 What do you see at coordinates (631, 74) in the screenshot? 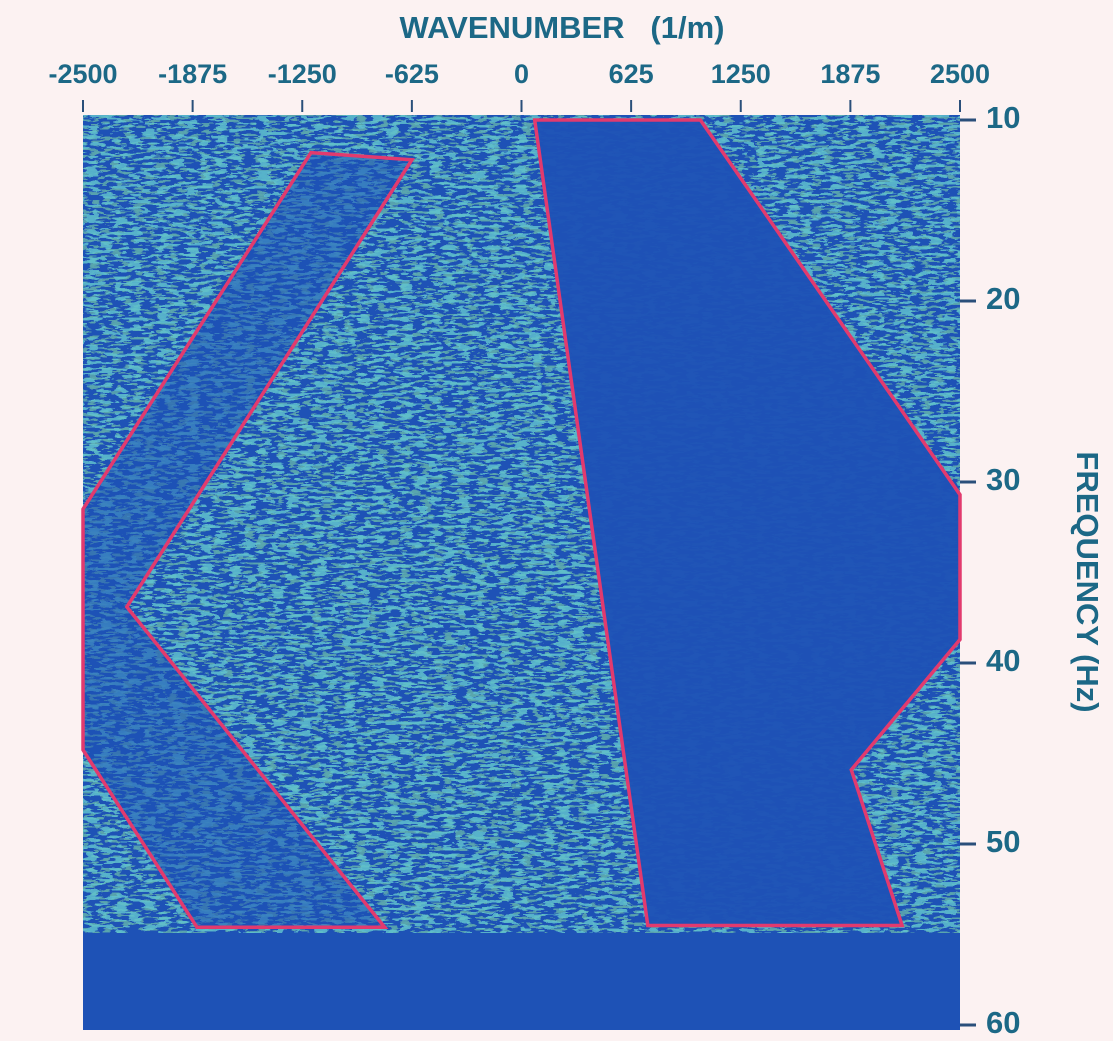
I see `x-tick-label: 625` at bounding box center [631, 74].